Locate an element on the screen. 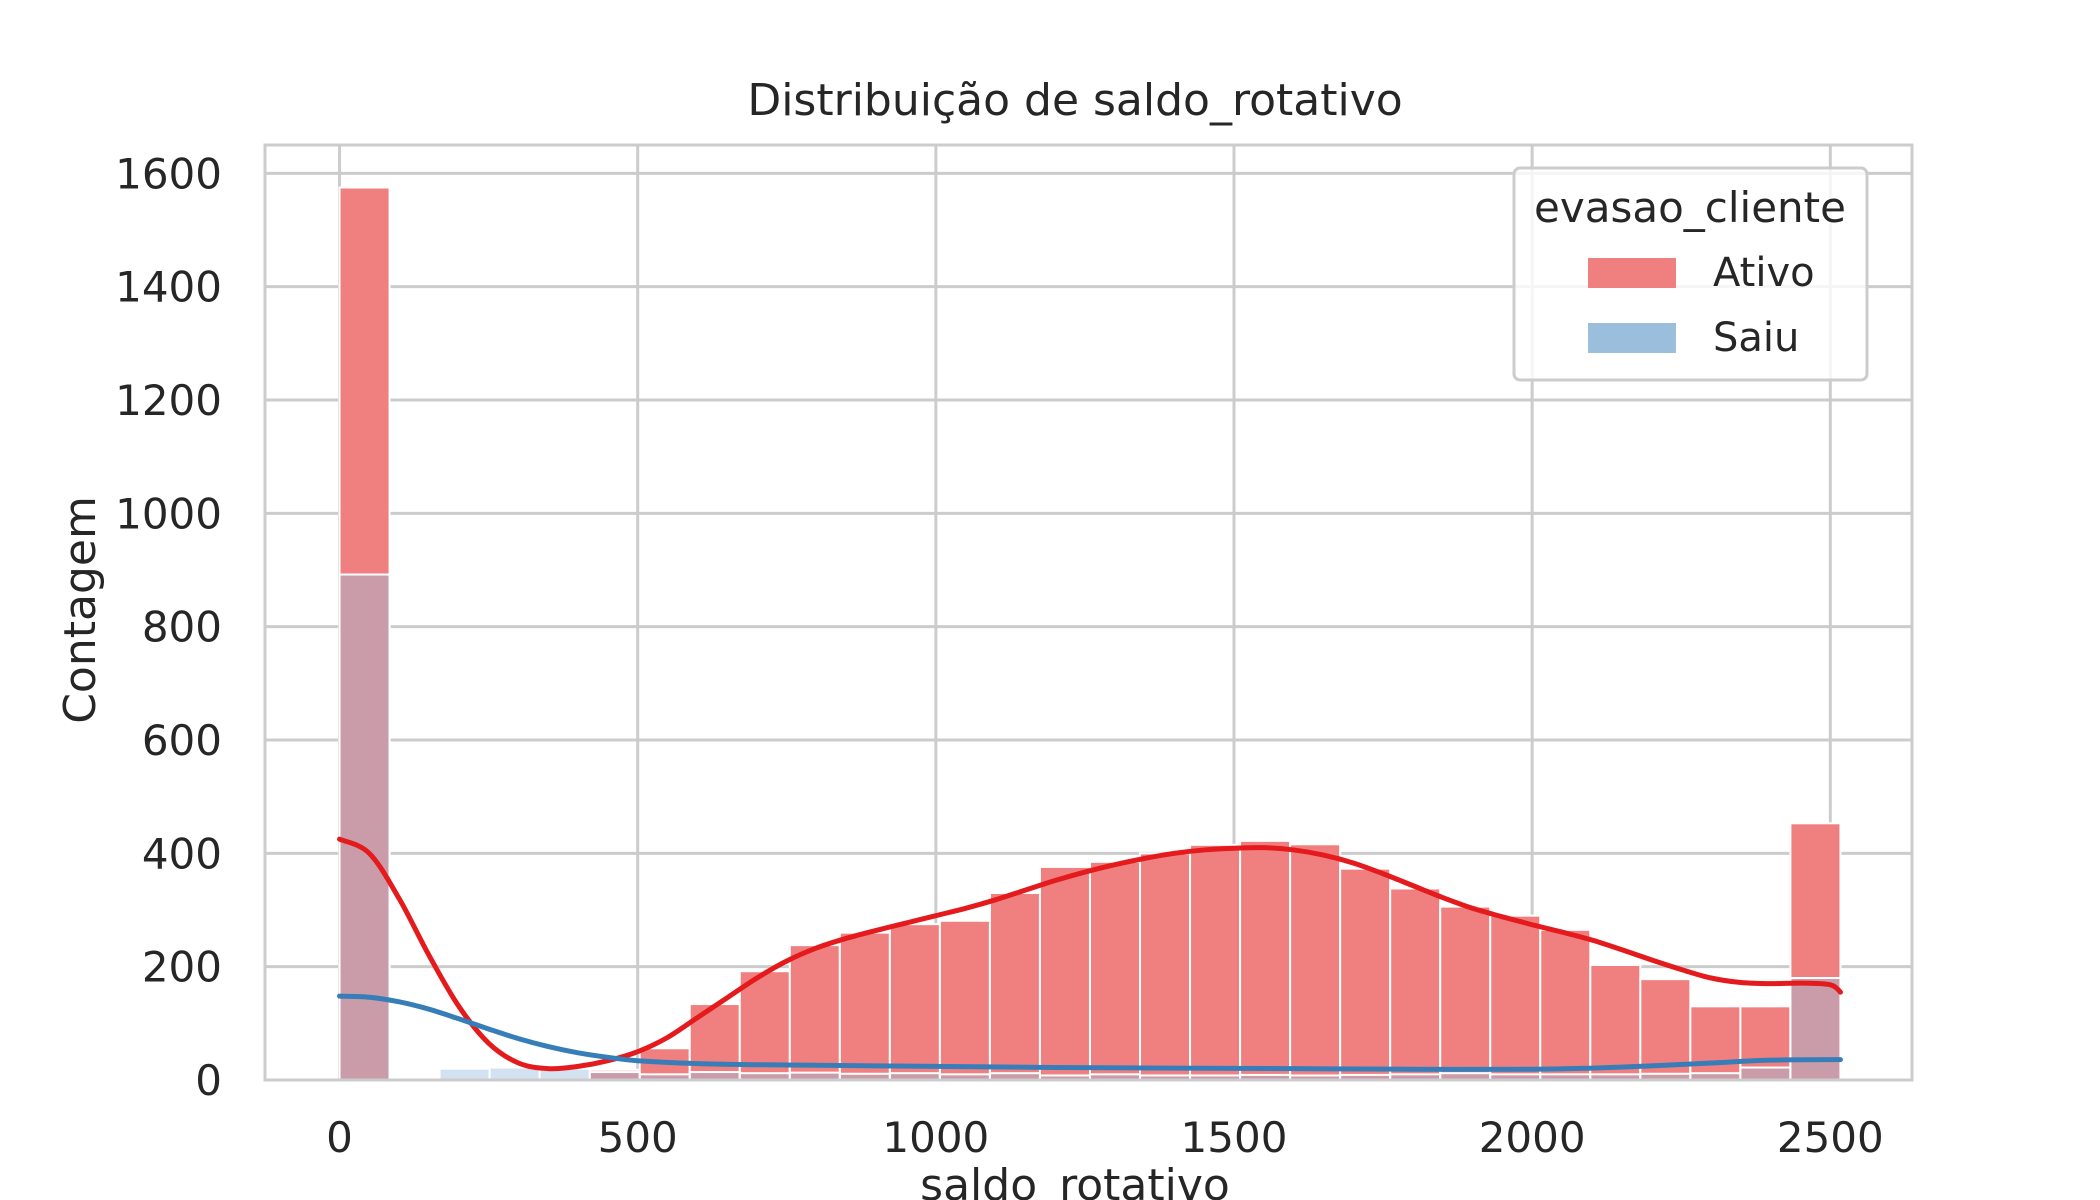 The height and width of the screenshot is (1200, 2100). legend-swatch-ativo is located at coordinates (1632, 273).